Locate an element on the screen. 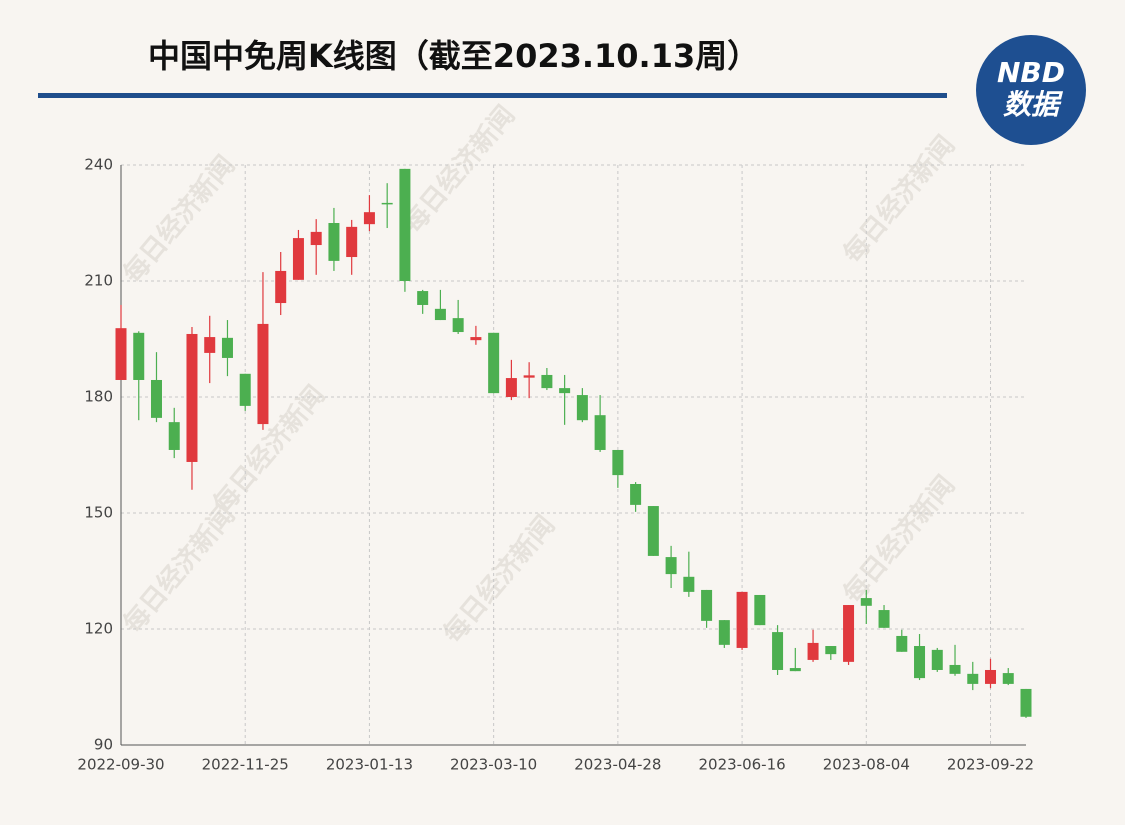  x-tick-label: 2023-04-28 is located at coordinates (617, 765).